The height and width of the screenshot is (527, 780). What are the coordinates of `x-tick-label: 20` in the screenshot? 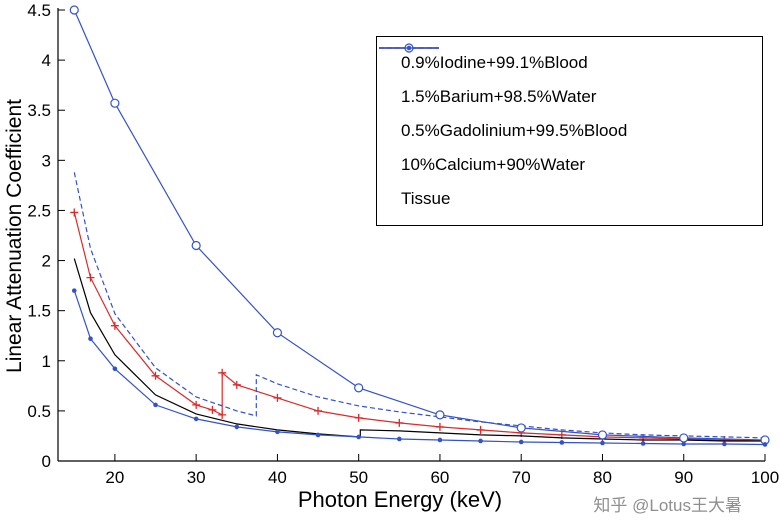 It's located at (114, 477).